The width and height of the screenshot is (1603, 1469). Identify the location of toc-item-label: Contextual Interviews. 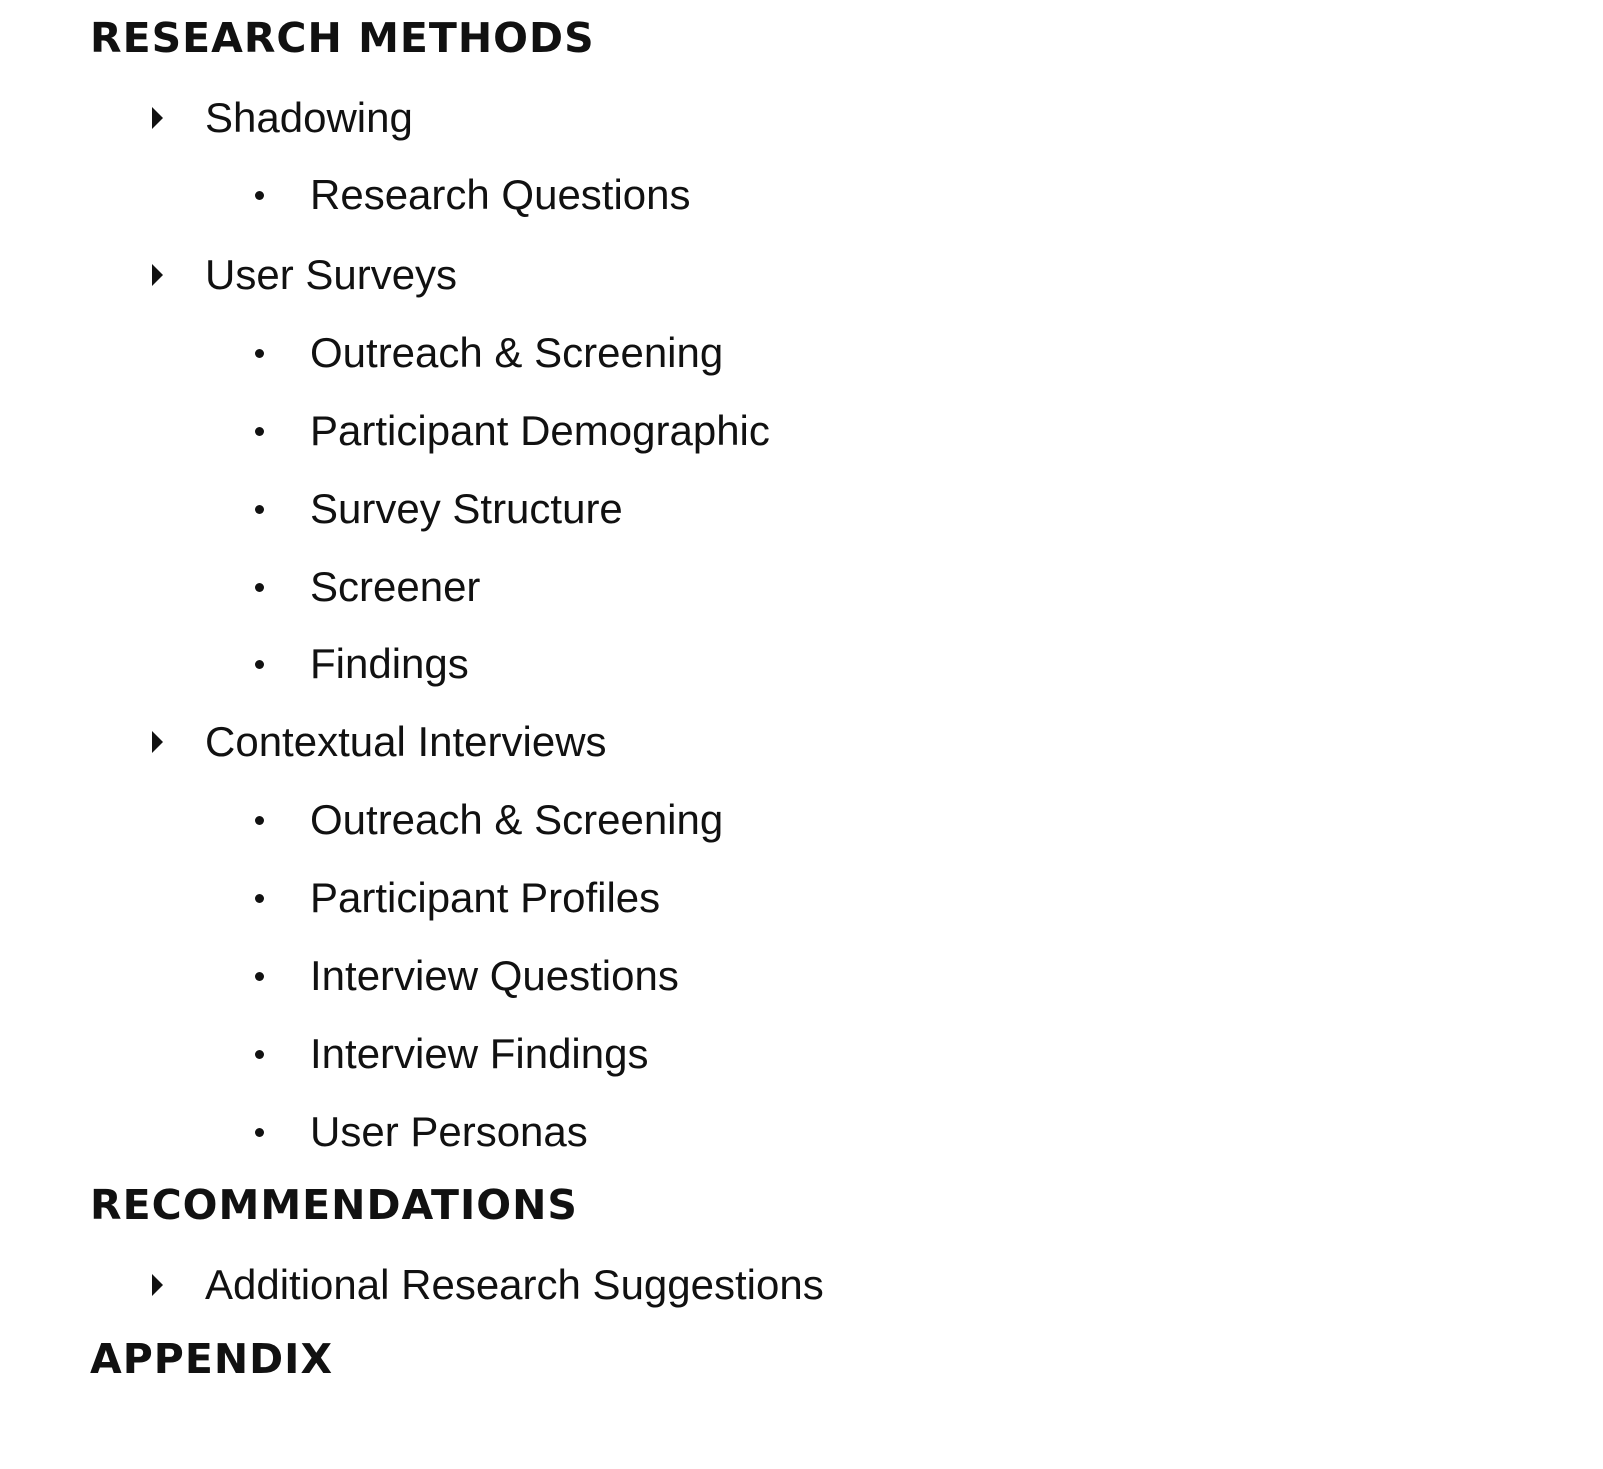
(406, 741).